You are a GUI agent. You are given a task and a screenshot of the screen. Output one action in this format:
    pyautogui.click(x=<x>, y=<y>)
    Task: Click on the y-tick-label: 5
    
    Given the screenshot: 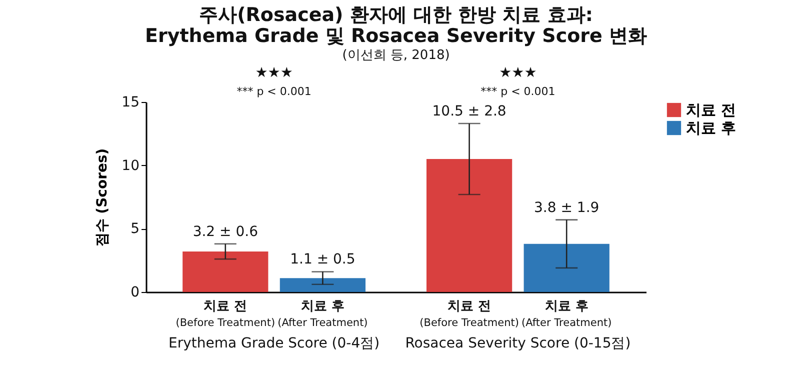 What is the action you would take?
    pyautogui.click(x=135, y=229)
    